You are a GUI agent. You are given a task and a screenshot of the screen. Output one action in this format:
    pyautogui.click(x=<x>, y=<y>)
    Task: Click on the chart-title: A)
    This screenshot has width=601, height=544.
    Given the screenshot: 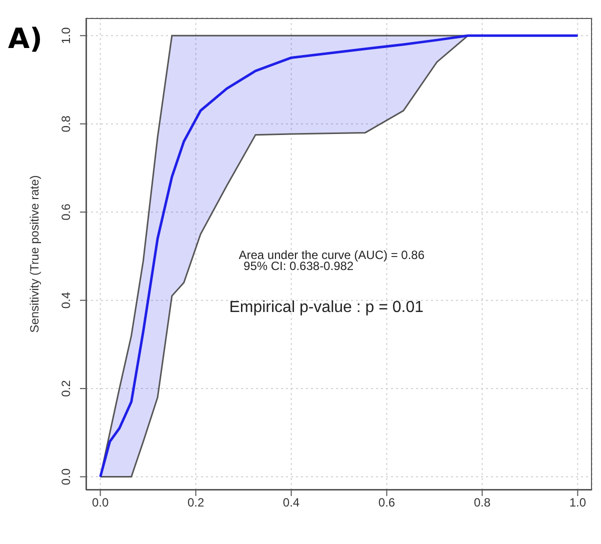 What is the action you would take?
    pyautogui.click(x=25, y=38)
    